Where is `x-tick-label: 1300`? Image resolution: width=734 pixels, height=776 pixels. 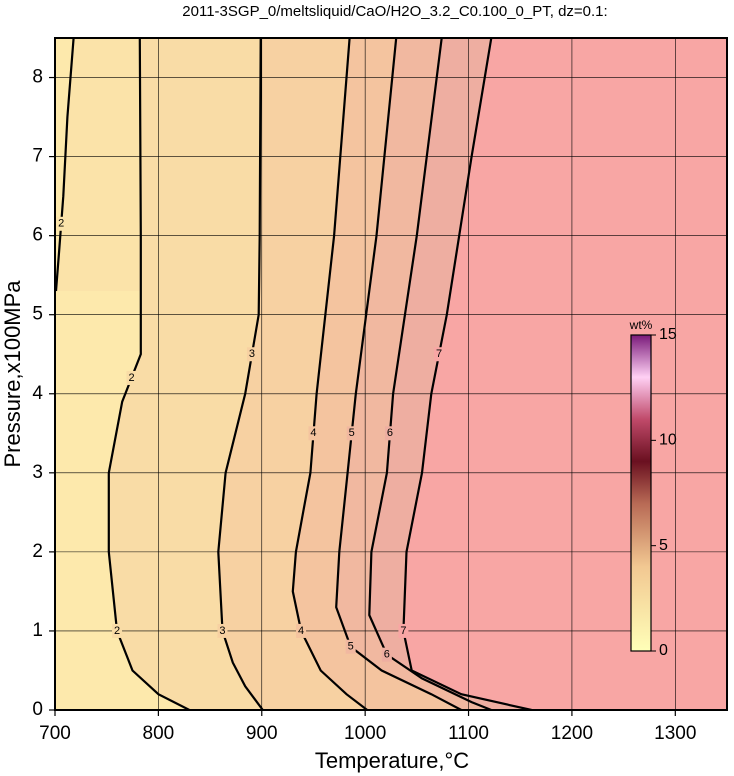
x-tick-label: 1300 is located at coordinates (675, 733).